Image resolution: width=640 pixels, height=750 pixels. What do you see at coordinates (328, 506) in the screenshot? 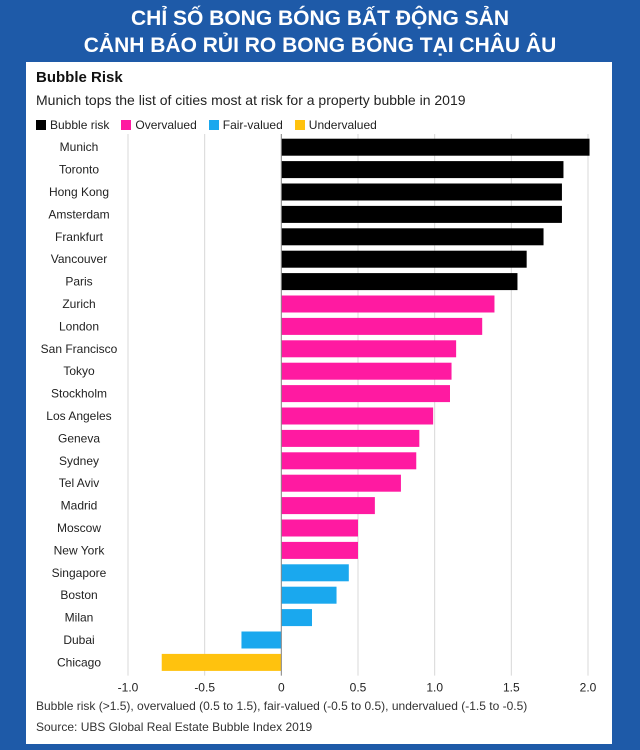
I see `bar-madrid` at bounding box center [328, 506].